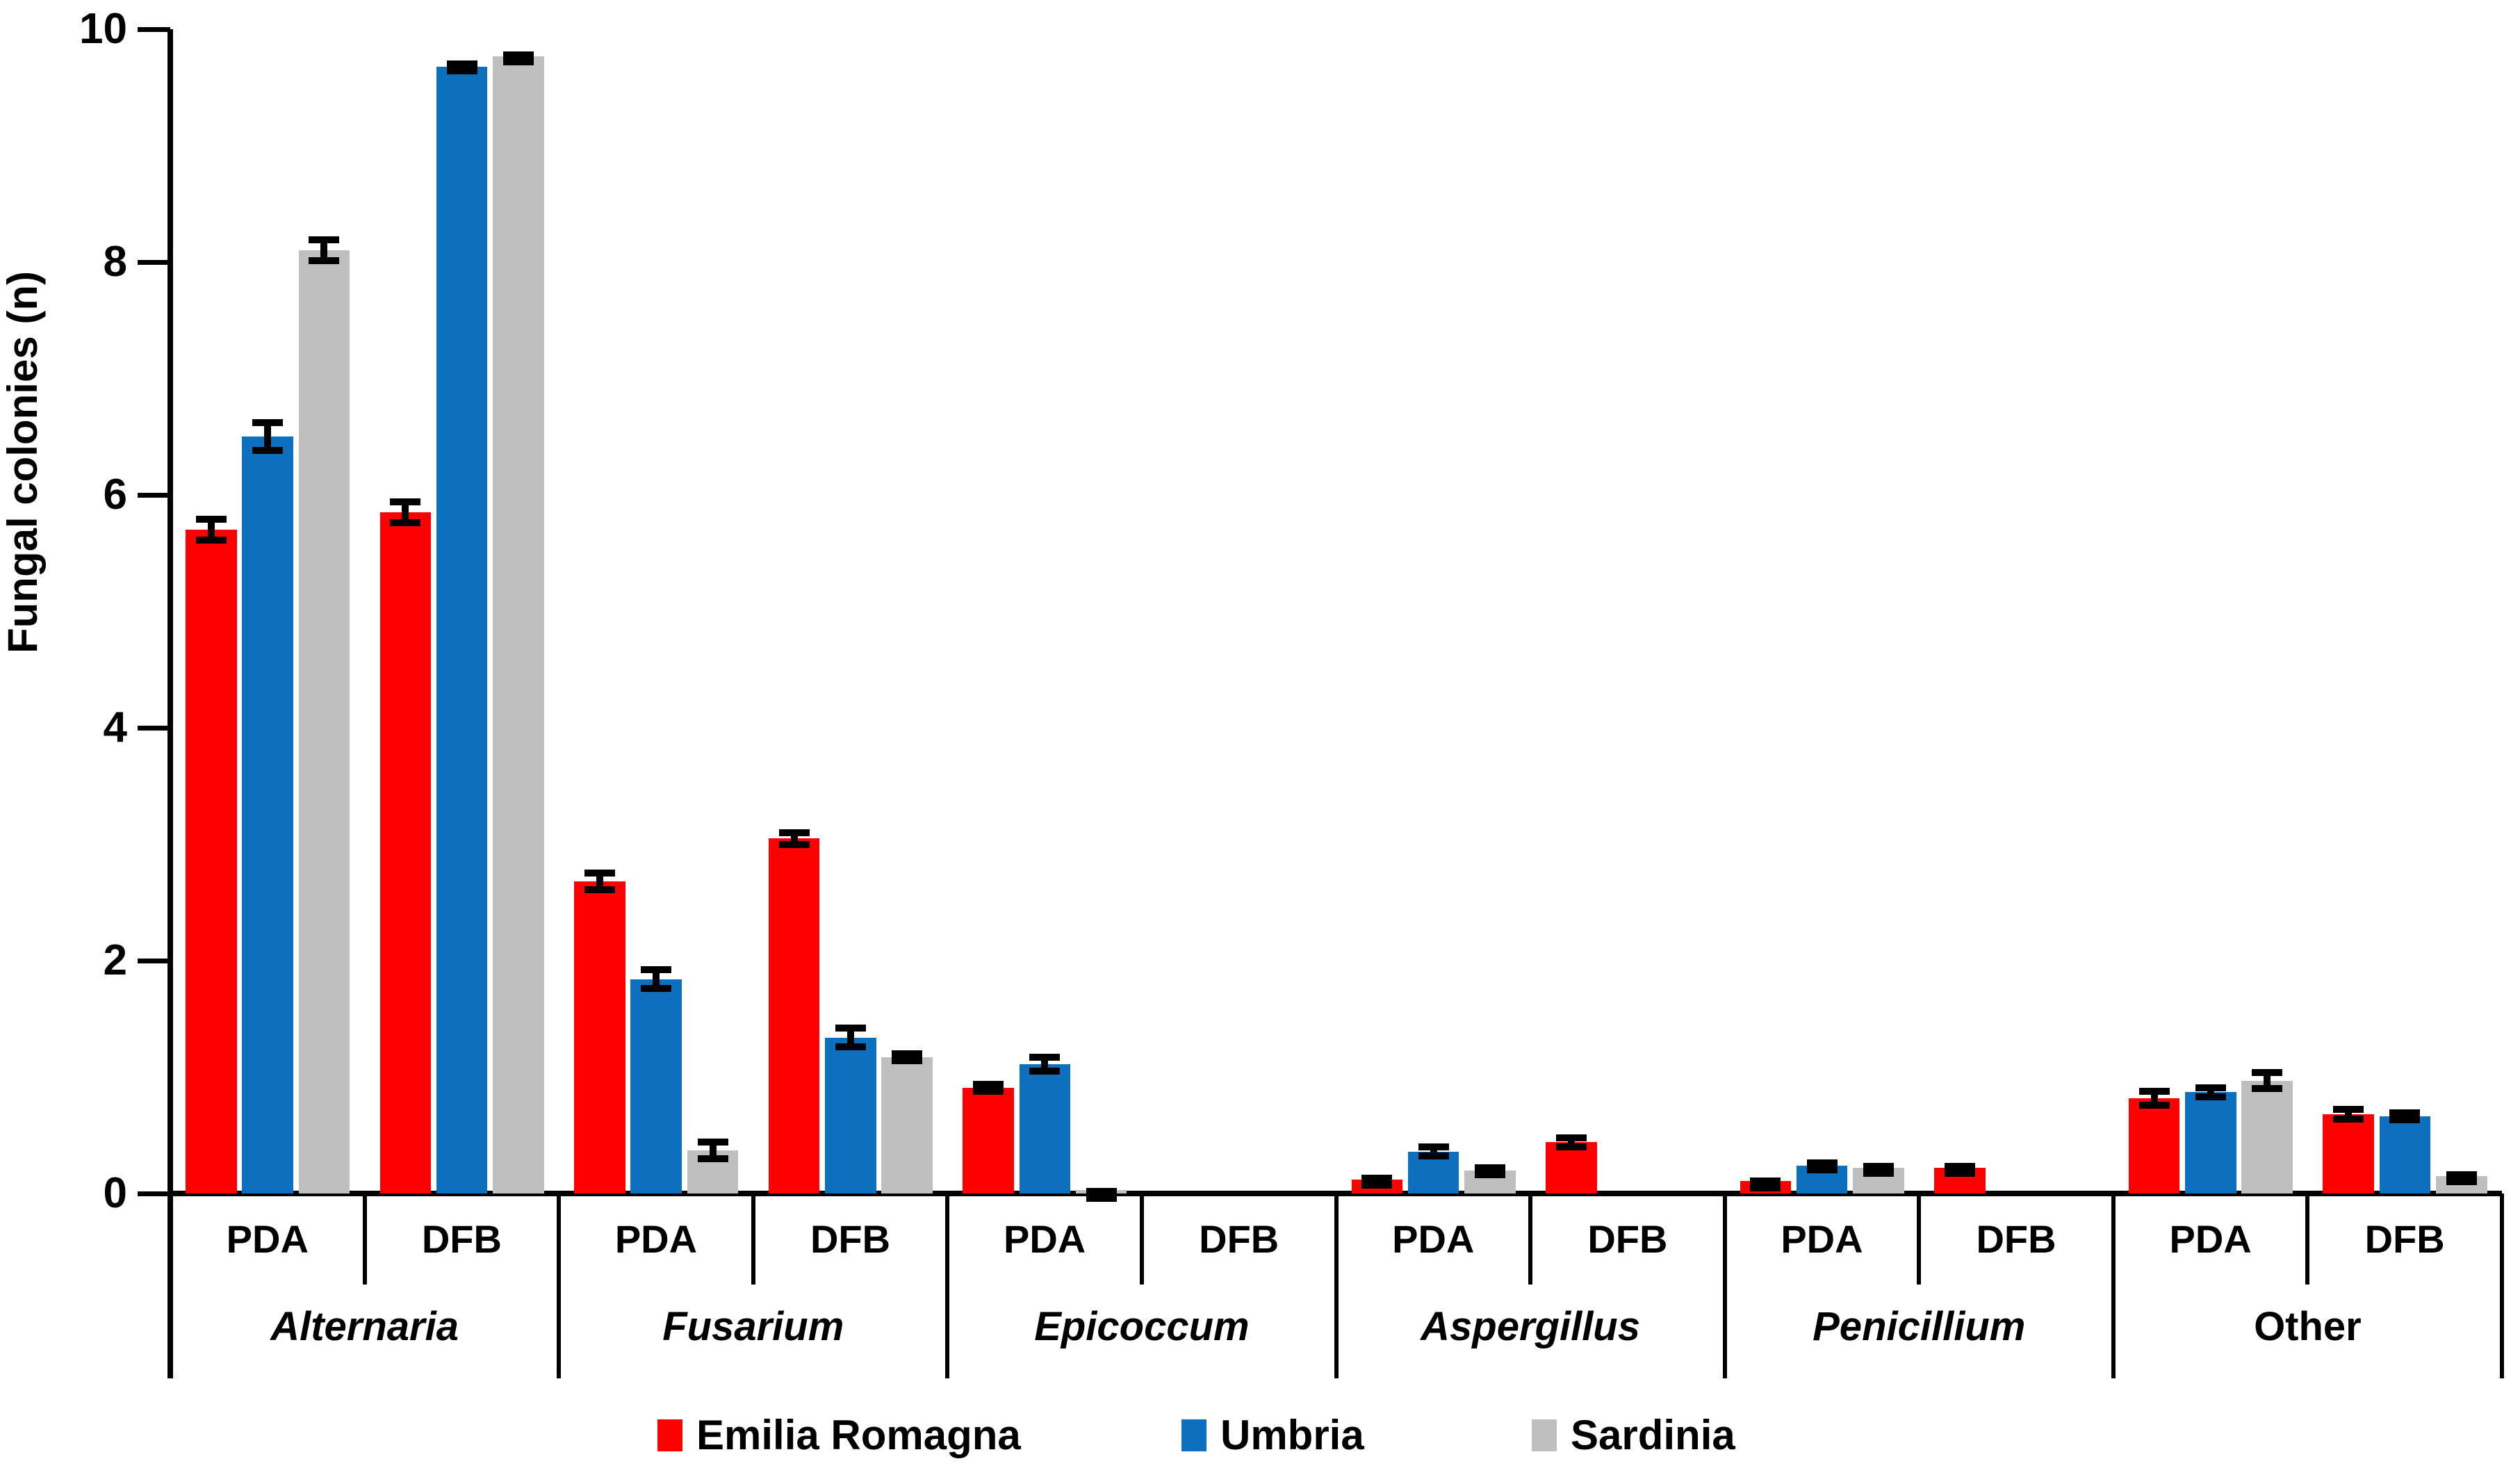 This screenshot has width=2520, height=1475. What do you see at coordinates (669, 1435) in the screenshot?
I see `legend-swatch-emilia-romagna` at bounding box center [669, 1435].